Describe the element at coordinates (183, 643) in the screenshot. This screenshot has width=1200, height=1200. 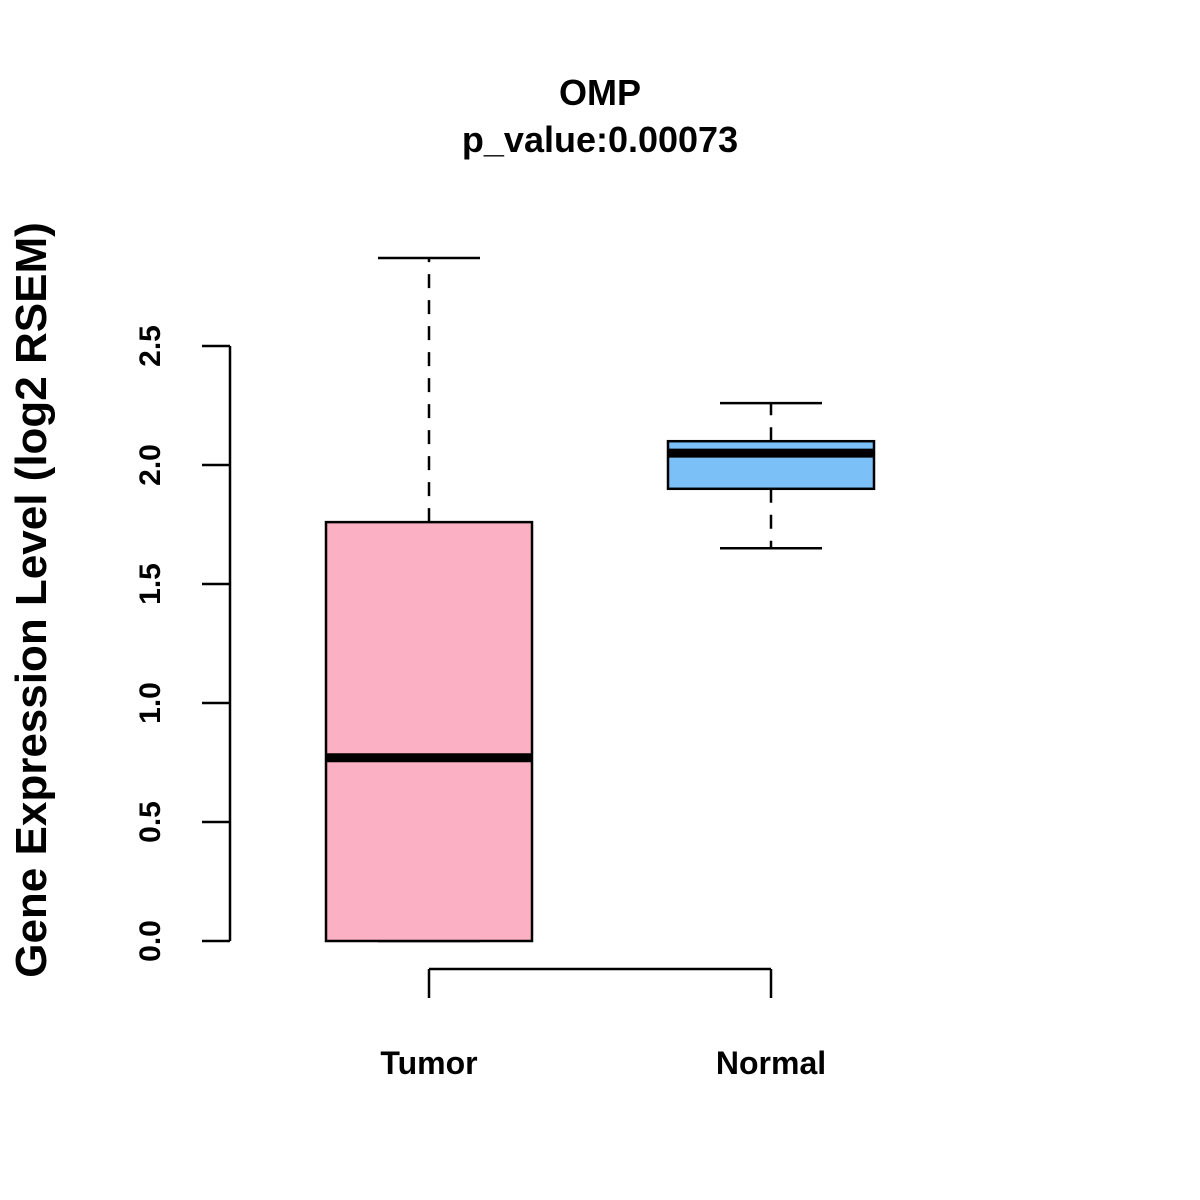
I see `y-axis: 0.0 0.5 1.0 1.5 2.0 2.5` at that location.